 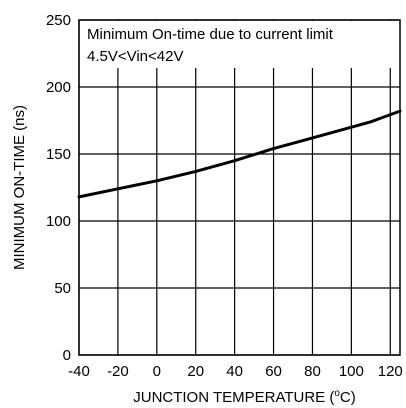 What do you see at coordinates (79, 371) in the screenshot?
I see `x-tick-label: -40` at bounding box center [79, 371].